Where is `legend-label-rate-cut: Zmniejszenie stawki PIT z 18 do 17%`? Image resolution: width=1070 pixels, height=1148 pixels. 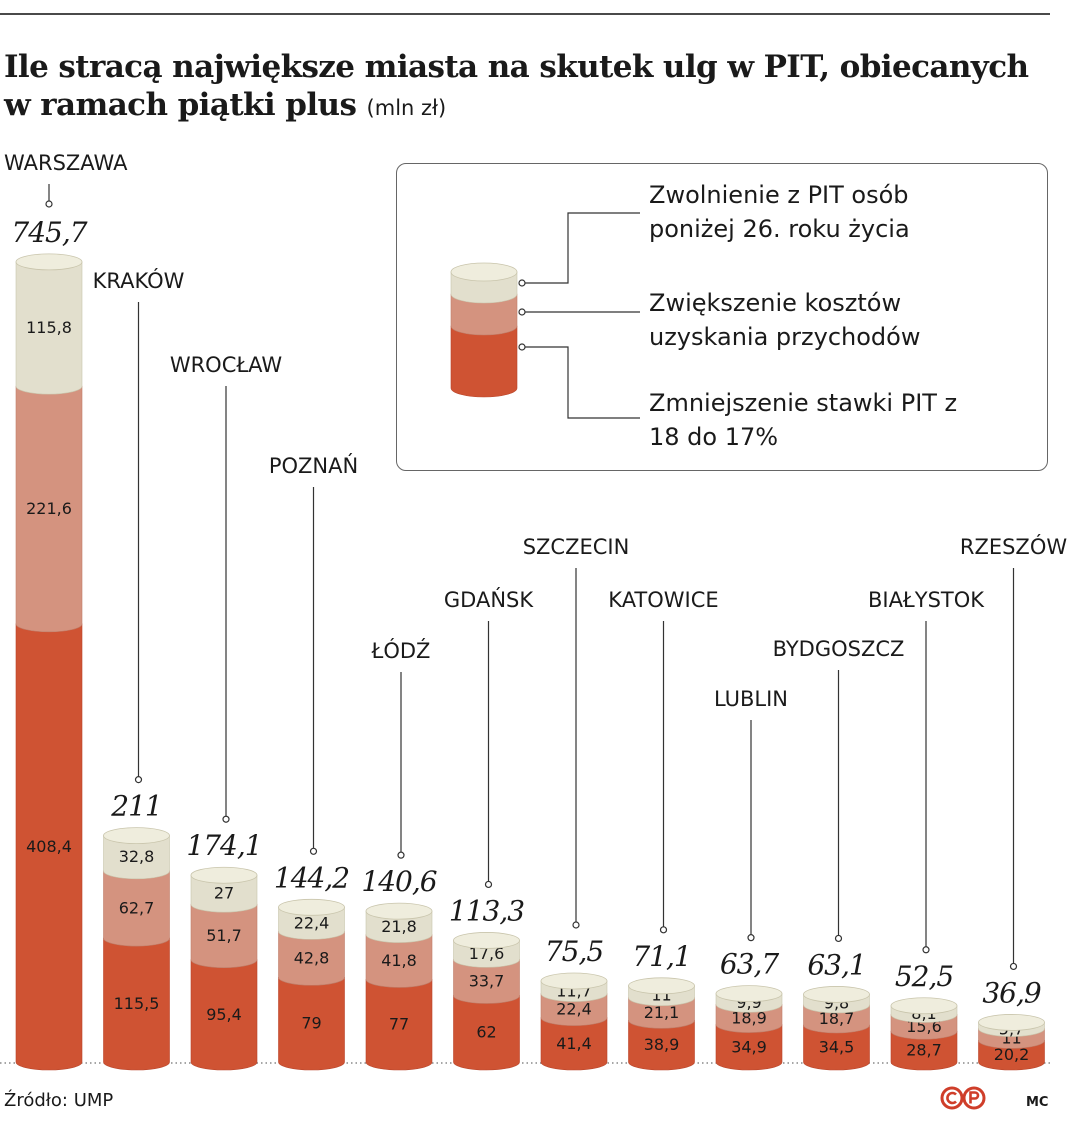
legend-label-rate-cut: Zmniejszenie stawki PIT z 18 do 17% is located at coordinates (803, 420).